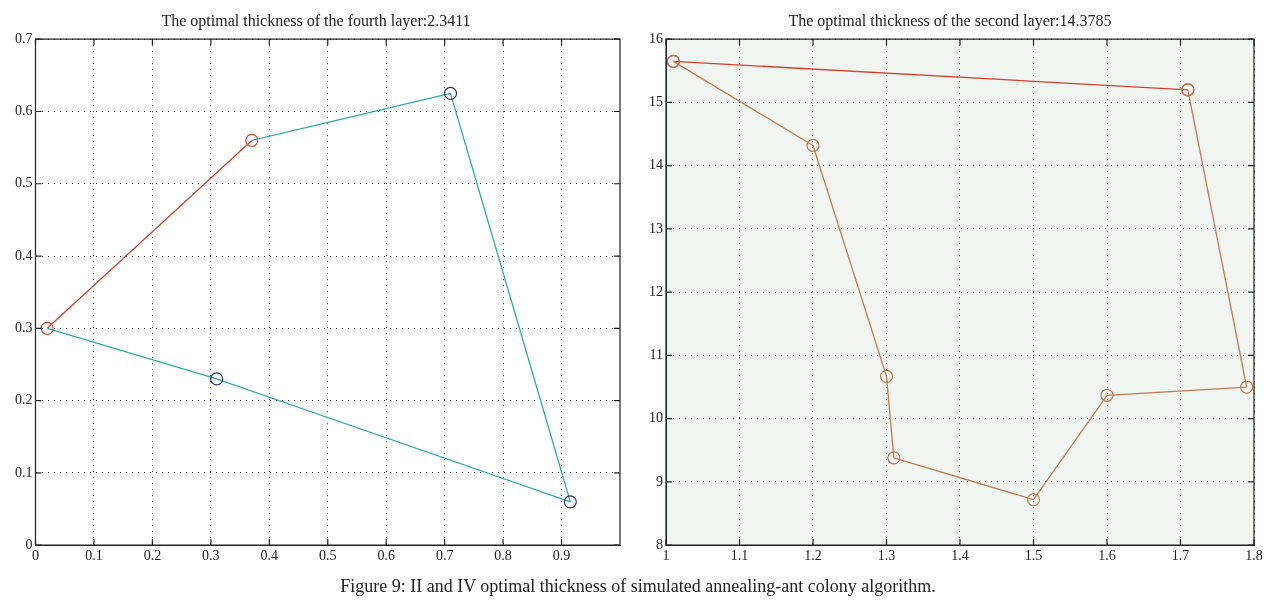 Image resolution: width=1276 pixels, height=616 pixels. What do you see at coordinates (659, 481) in the screenshot?
I see `y-tick-label: 9` at bounding box center [659, 481].